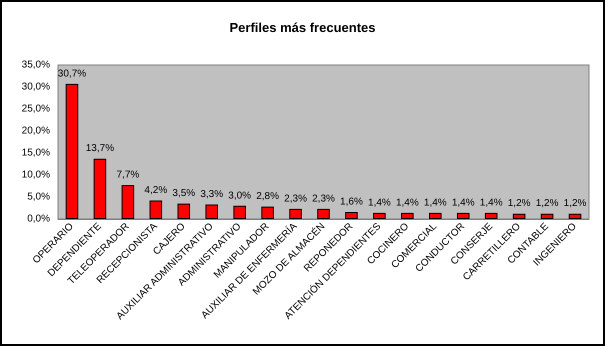 The width and height of the screenshot is (605, 346). I want to click on chart-title: Perfiles más frecuentes, so click(303, 27).